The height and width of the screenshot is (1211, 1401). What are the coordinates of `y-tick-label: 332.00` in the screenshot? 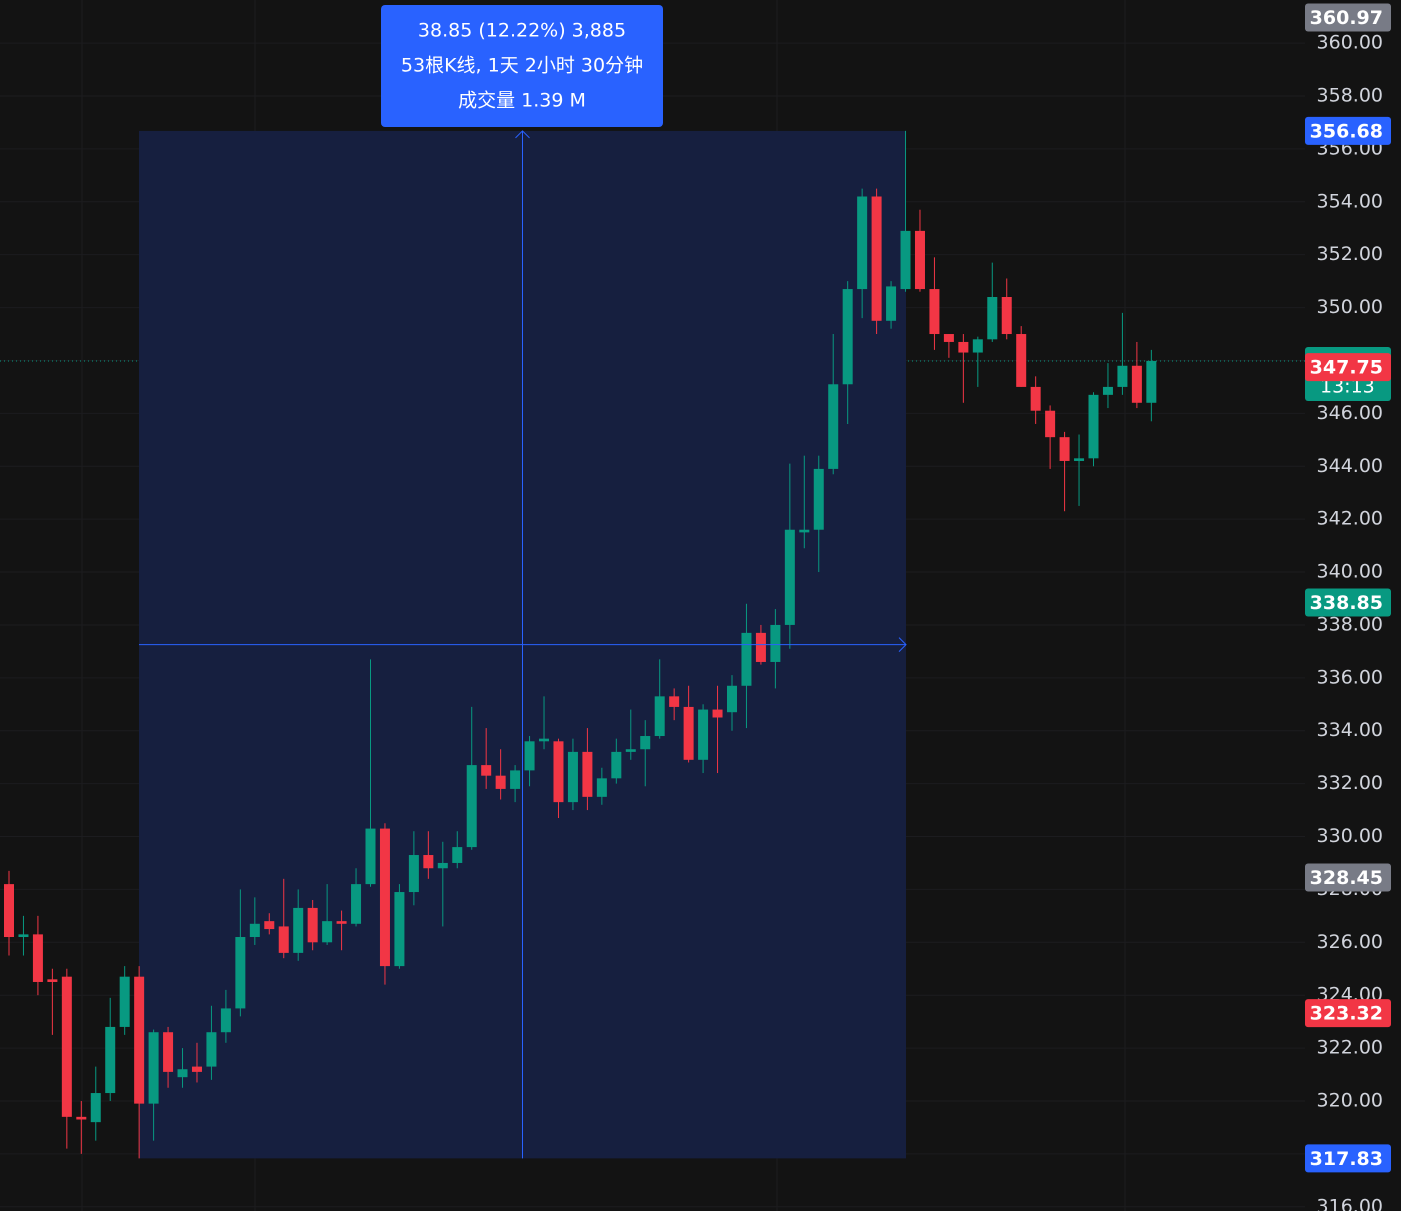 It's located at (1350, 783).